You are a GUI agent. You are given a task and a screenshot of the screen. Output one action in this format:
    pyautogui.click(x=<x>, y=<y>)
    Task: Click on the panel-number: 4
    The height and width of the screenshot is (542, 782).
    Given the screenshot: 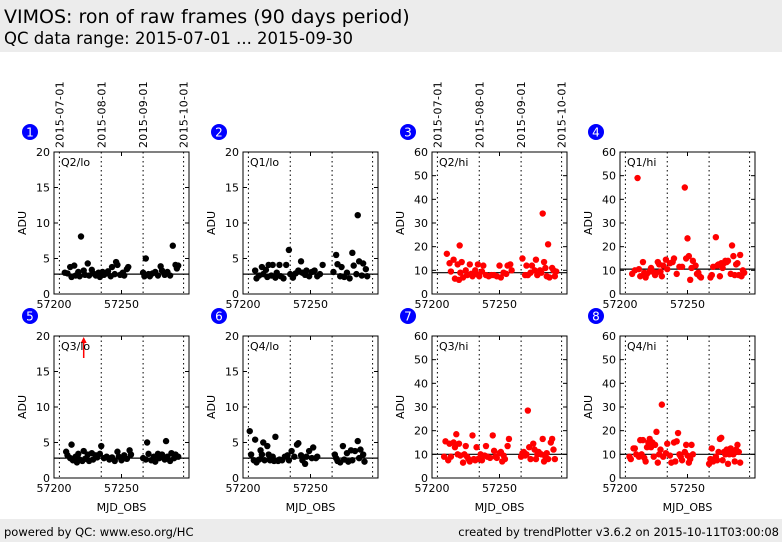 What is the action you would take?
    pyautogui.click(x=596, y=133)
    